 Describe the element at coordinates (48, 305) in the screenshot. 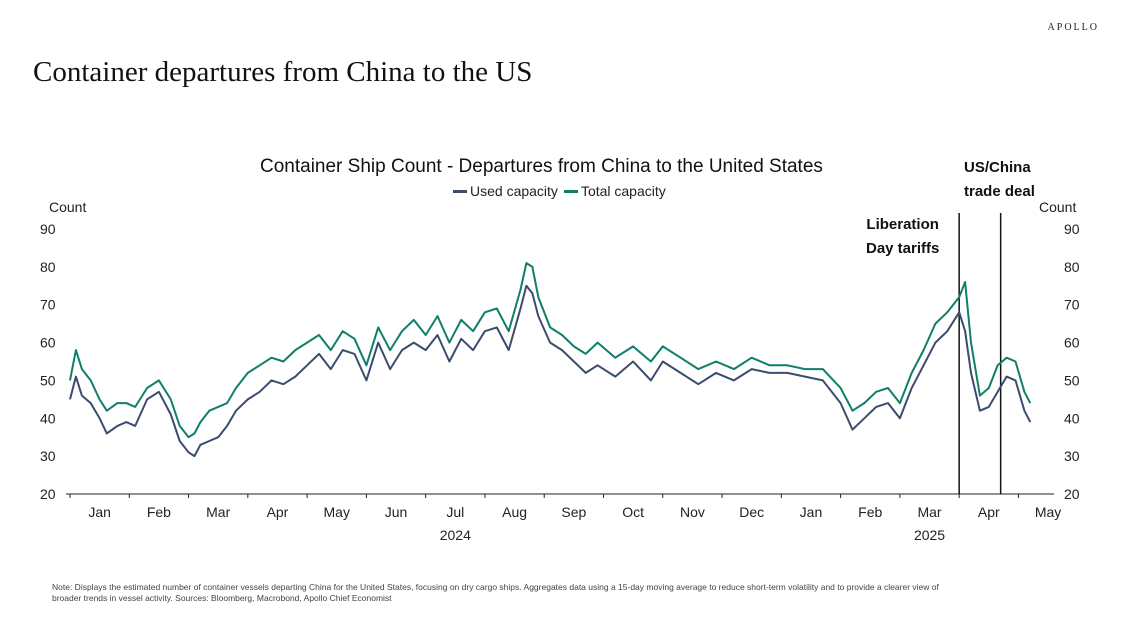

I see `y-tick-label-left: 70` at that location.